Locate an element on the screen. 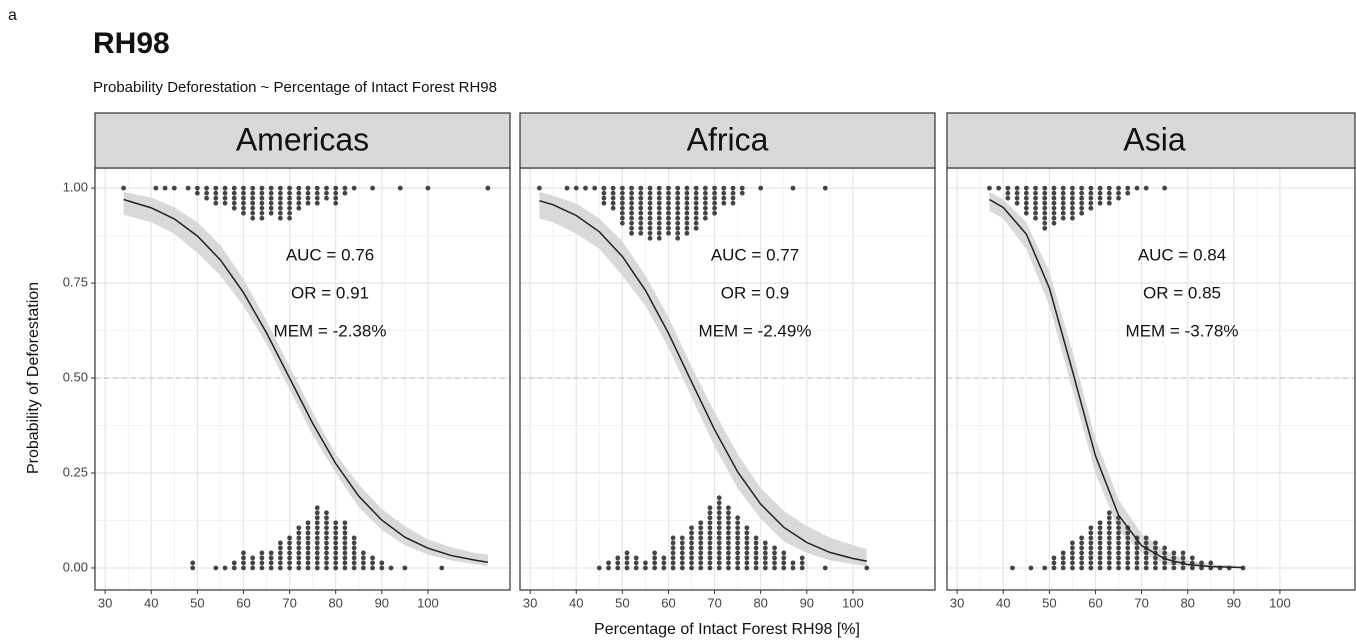 This screenshot has width=1356, height=641. annotation: MEM = -3.78% is located at coordinates (1182, 330).